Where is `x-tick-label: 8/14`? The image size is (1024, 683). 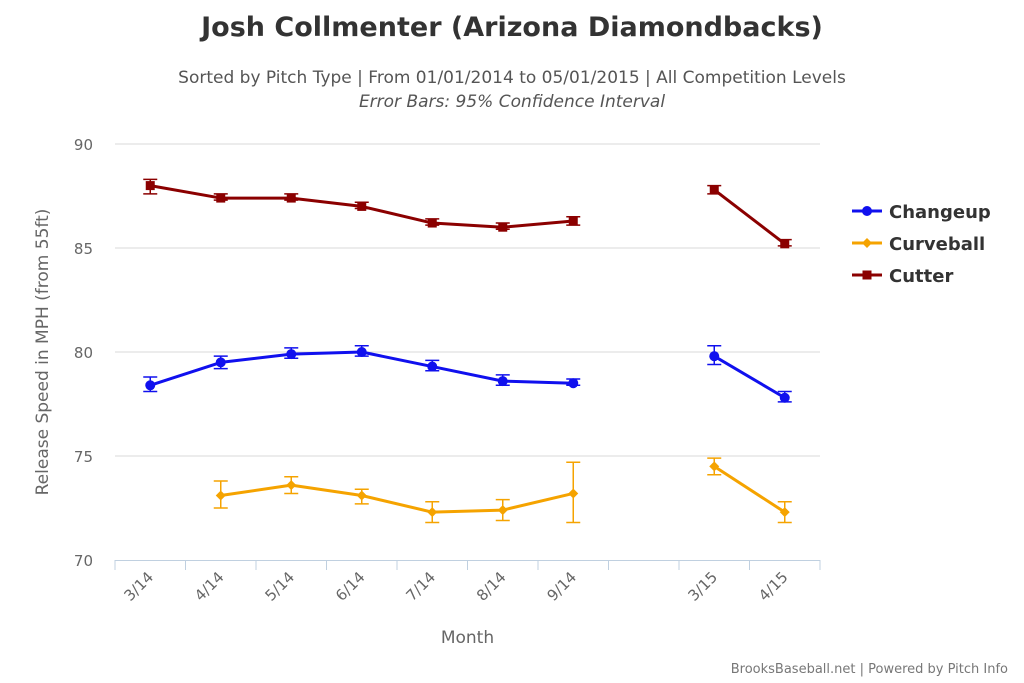 x-tick-label: 8/14 is located at coordinates (491, 586).